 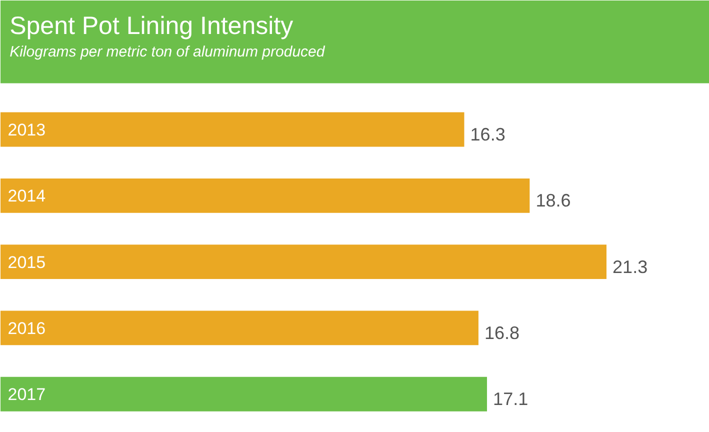 I want to click on data-label: 16.8, so click(x=502, y=332).